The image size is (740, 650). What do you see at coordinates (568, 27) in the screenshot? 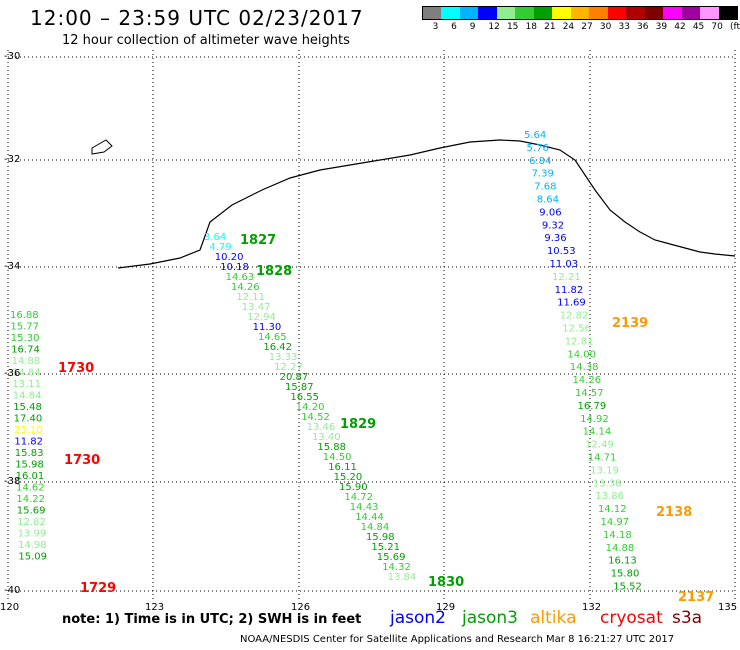
I see `color-scale-label: 24` at bounding box center [568, 27].